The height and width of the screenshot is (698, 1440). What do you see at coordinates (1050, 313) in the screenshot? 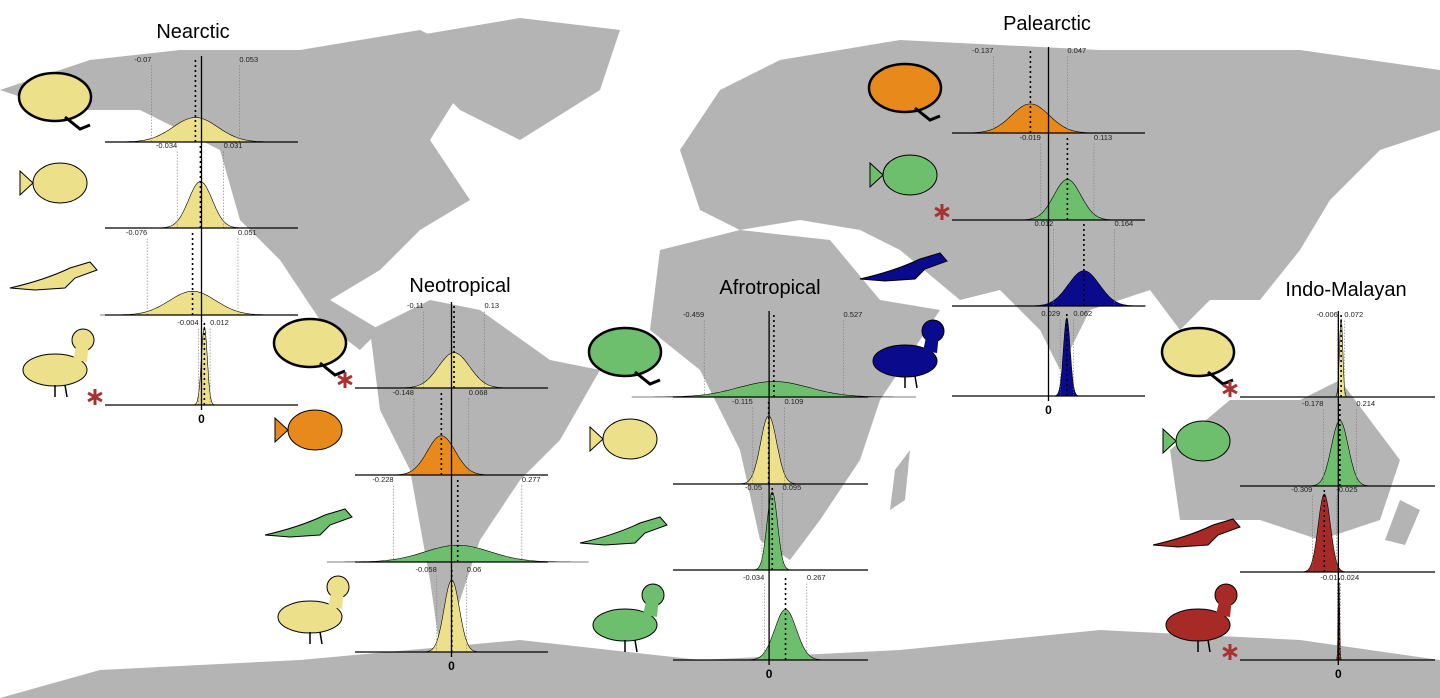
I see `interval-label: 0.029` at bounding box center [1050, 313].